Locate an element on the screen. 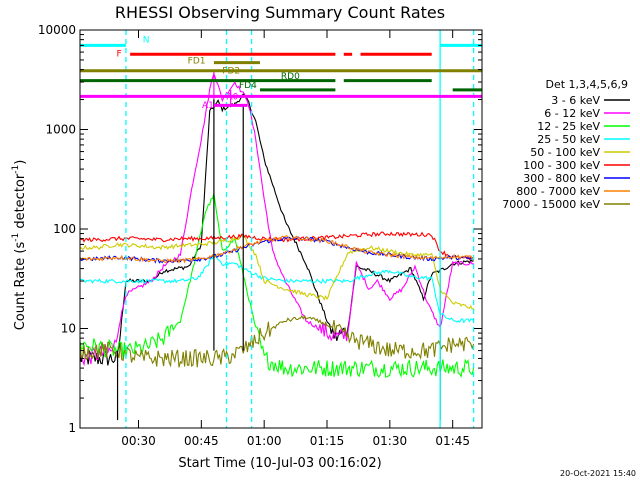  flag-label-rd0: RD0 is located at coordinates (290, 77).